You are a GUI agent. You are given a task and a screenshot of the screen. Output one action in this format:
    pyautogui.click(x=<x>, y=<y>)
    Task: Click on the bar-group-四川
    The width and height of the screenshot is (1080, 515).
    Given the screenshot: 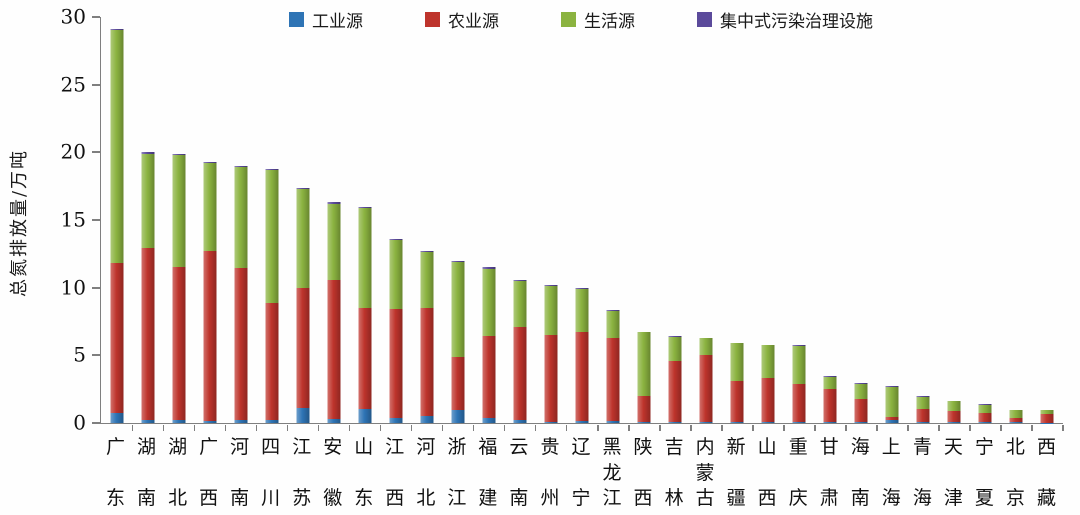 What is the action you would take?
    pyautogui.click(x=272, y=224)
    